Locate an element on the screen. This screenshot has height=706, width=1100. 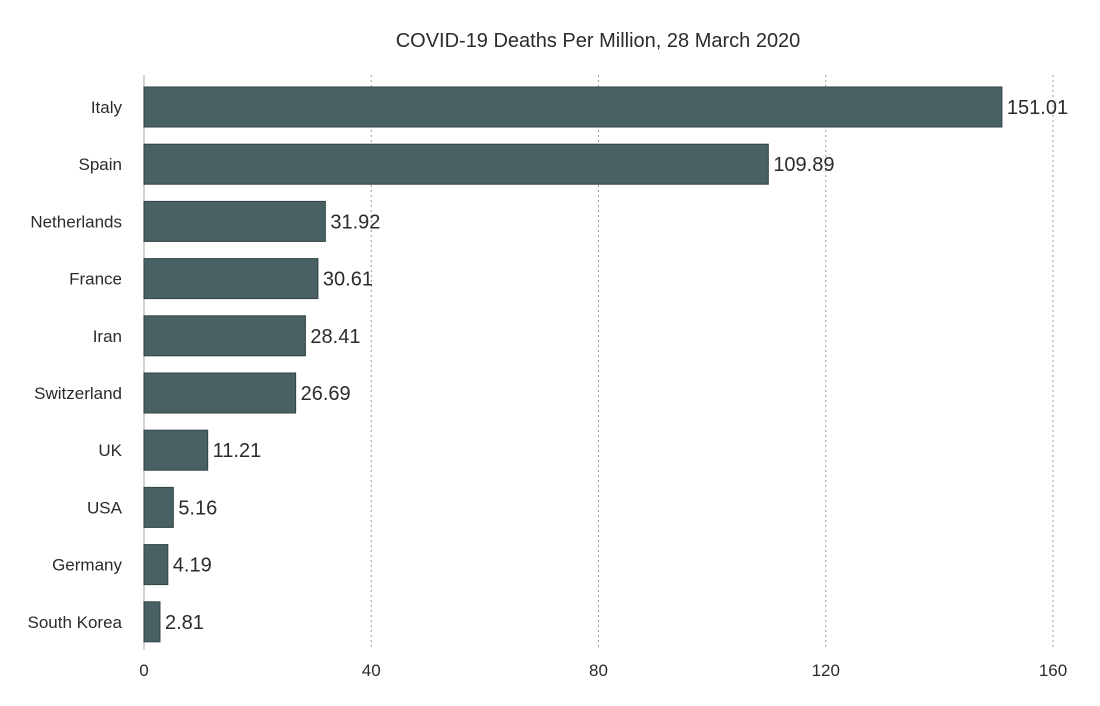
data-label: 30.61 is located at coordinates (348, 280).